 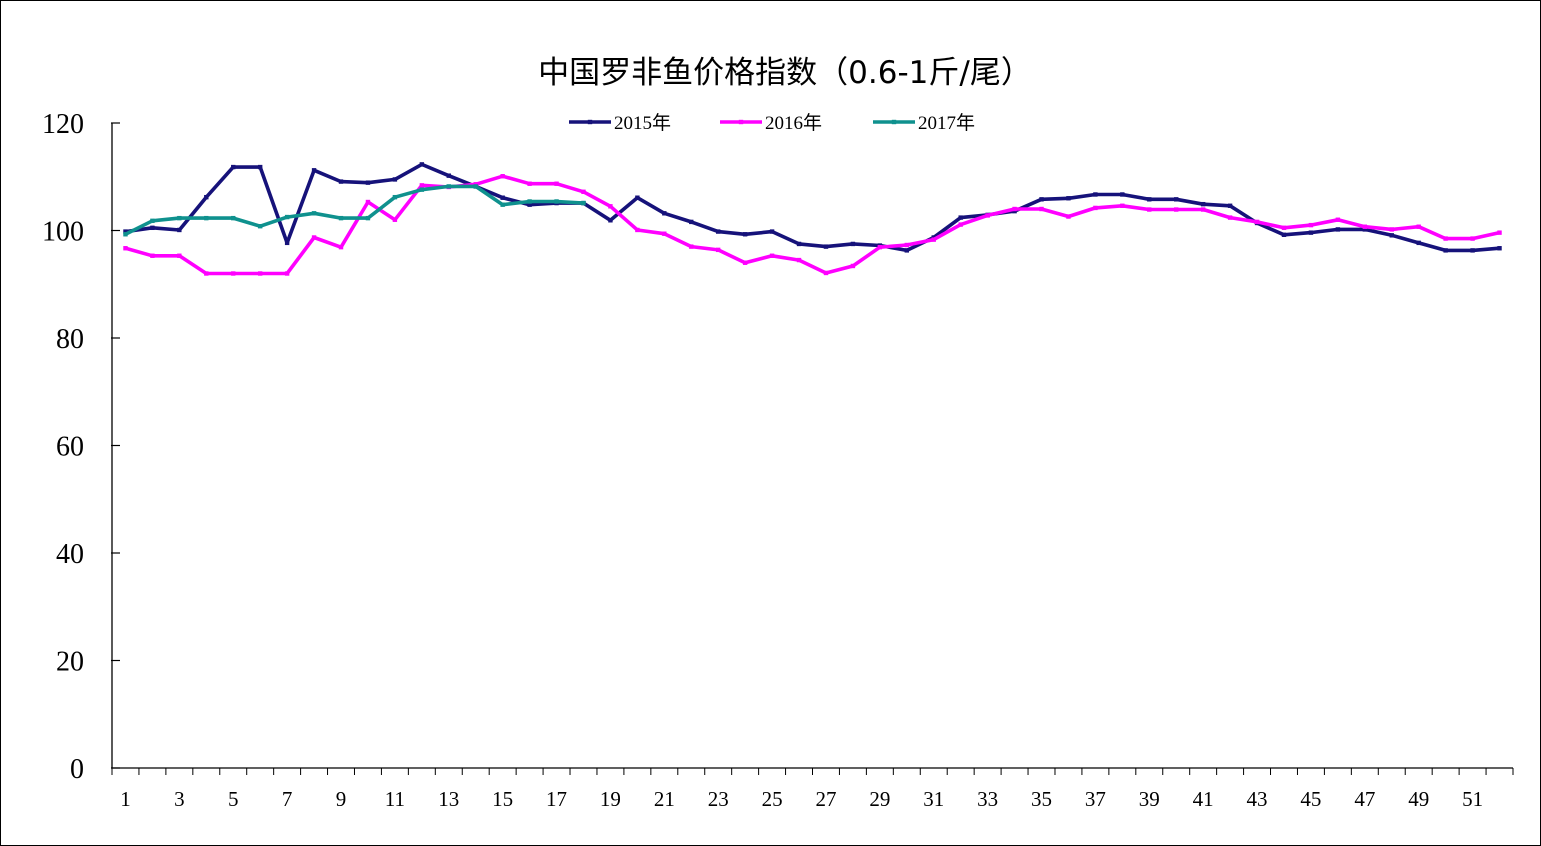 I want to click on x-tick-label: 41, so click(x=1203, y=799).